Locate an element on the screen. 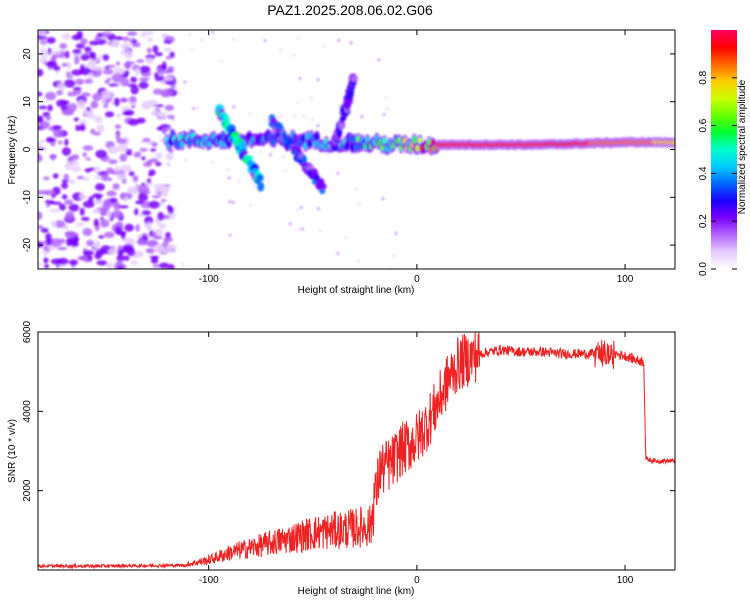 This screenshot has width=750, height=600. colorbar-scale is located at coordinates (724, 149).